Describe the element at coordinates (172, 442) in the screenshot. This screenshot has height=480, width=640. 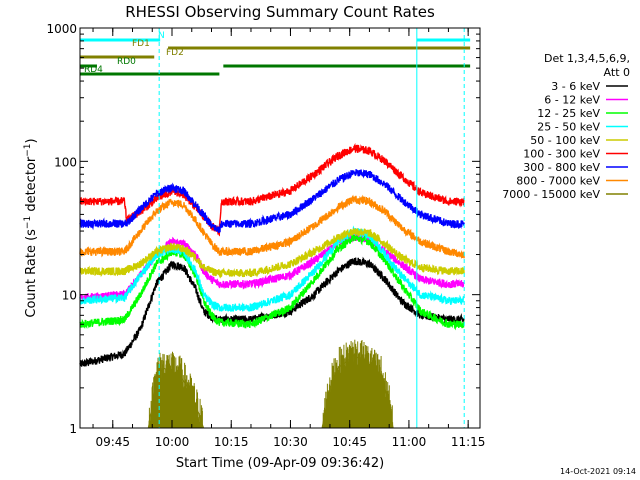
I see `x-tick-label: 10:00` at that location.